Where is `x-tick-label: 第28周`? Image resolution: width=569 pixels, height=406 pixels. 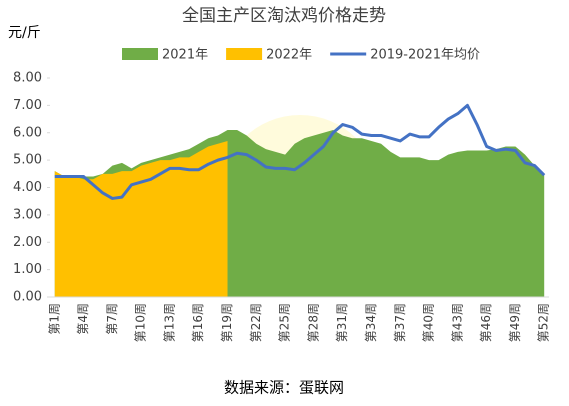 x-tick-label: 第28周 is located at coordinates (313, 322).